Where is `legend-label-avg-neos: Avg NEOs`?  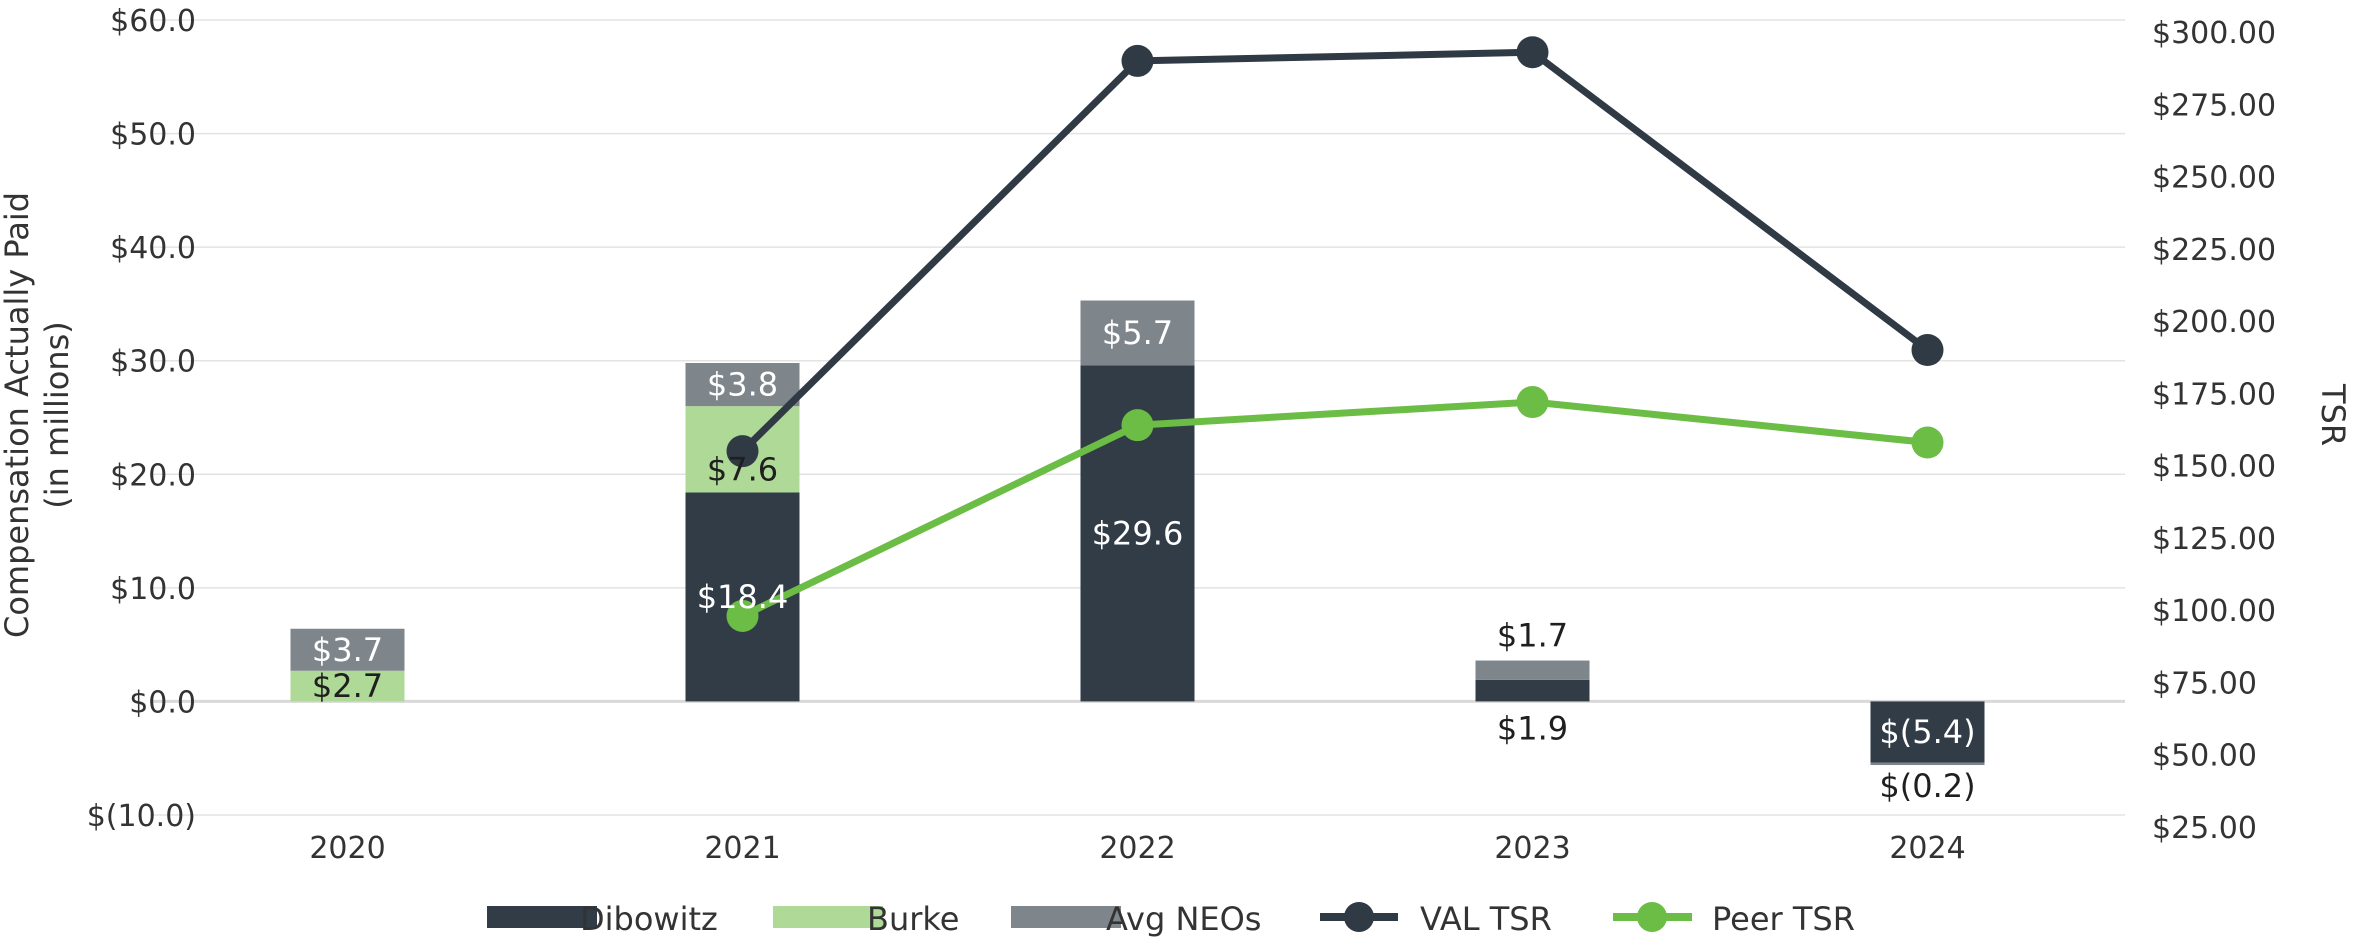
legend-label-avg-neos: Avg NEOs is located at coordinates (1183, 919).